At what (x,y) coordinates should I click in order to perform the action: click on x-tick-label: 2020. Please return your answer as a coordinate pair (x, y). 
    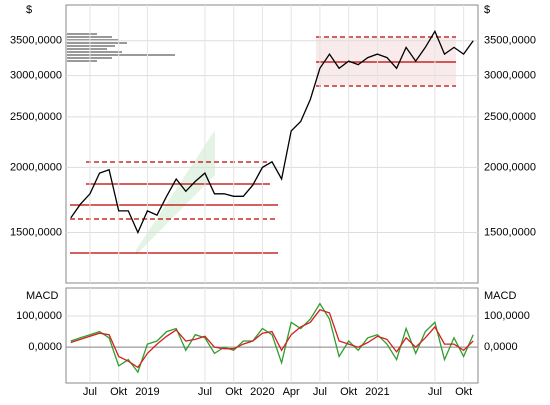
    Looking at the image, I should click on (262, 392).